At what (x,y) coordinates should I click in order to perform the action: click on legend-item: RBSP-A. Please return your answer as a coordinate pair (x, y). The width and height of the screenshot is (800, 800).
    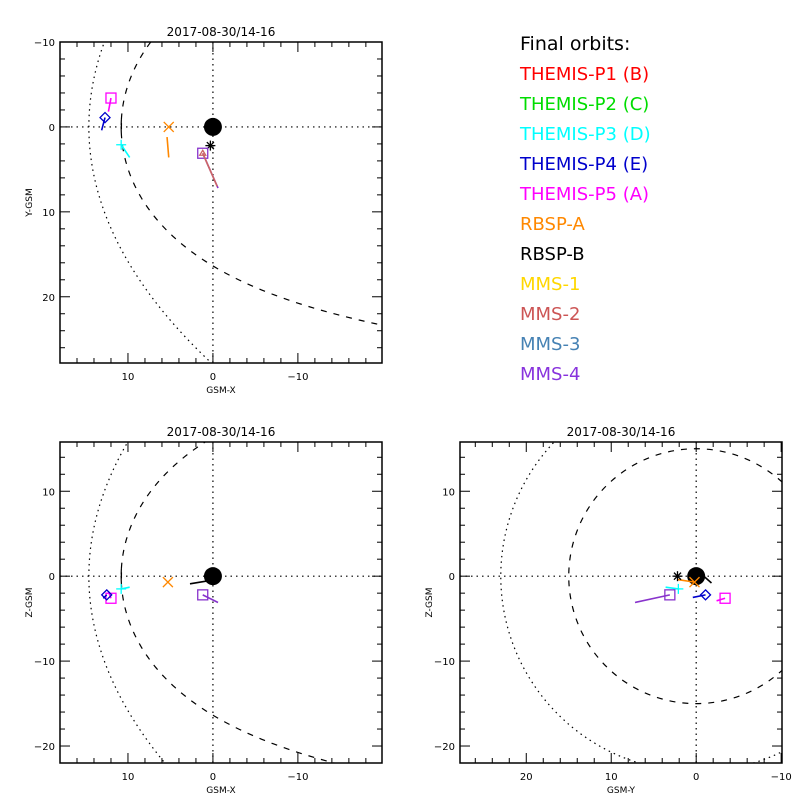
    Looking at the image, I should click on (552, 224).